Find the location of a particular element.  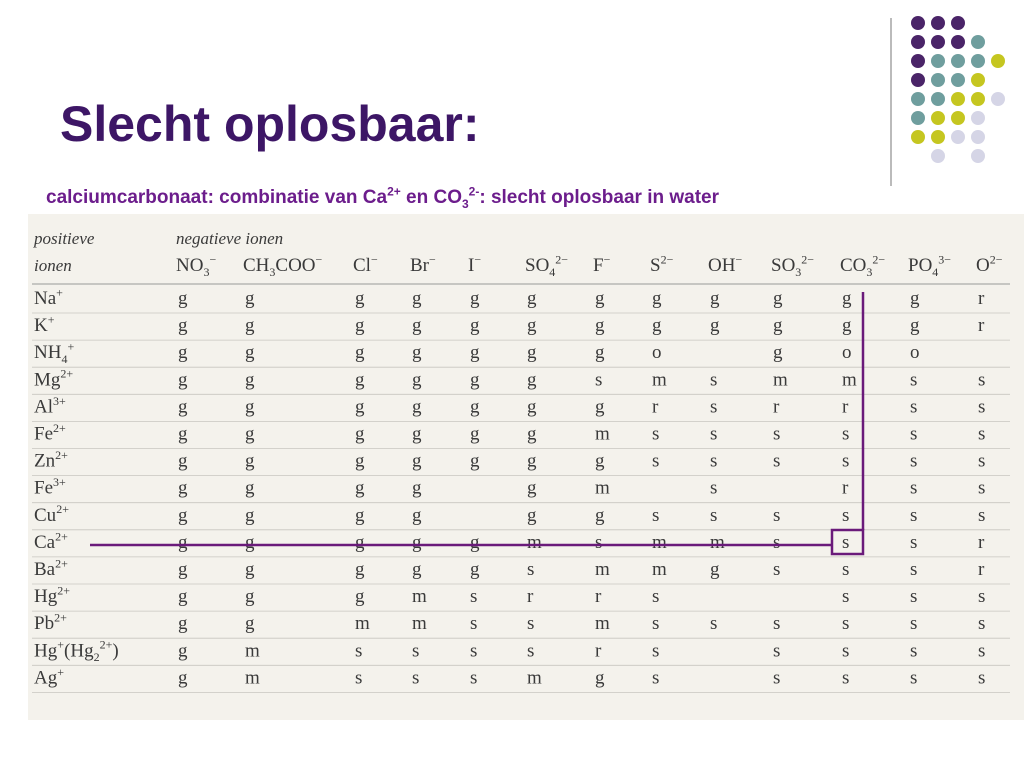

text-part: NO is located at coordinates (189, 265).